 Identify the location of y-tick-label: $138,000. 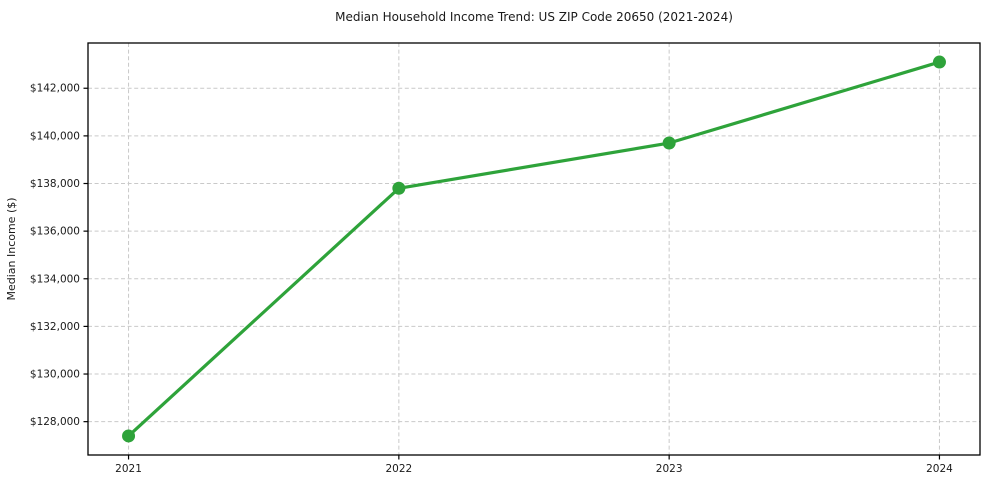
(55, 184).